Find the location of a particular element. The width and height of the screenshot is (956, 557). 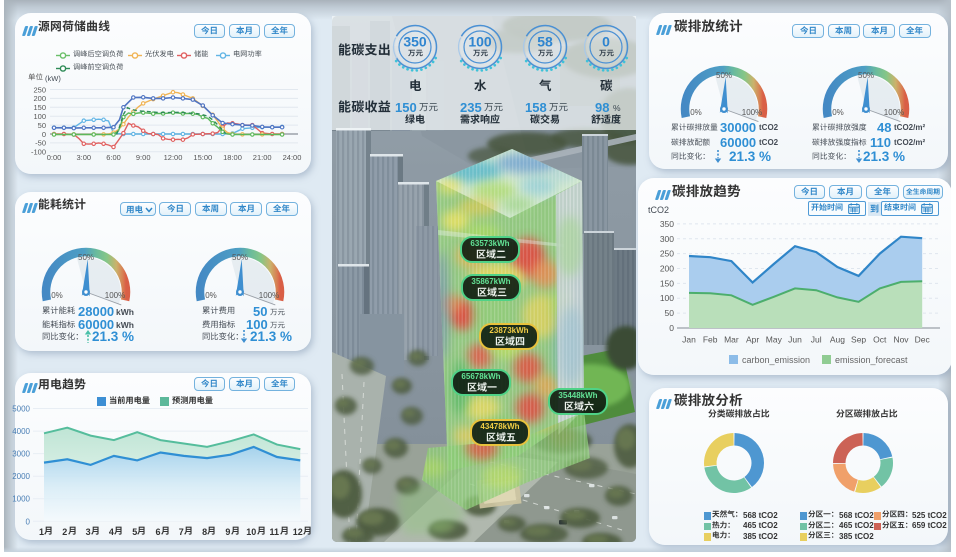

svg-text: 21:00 is located at coordinates (262, 157).